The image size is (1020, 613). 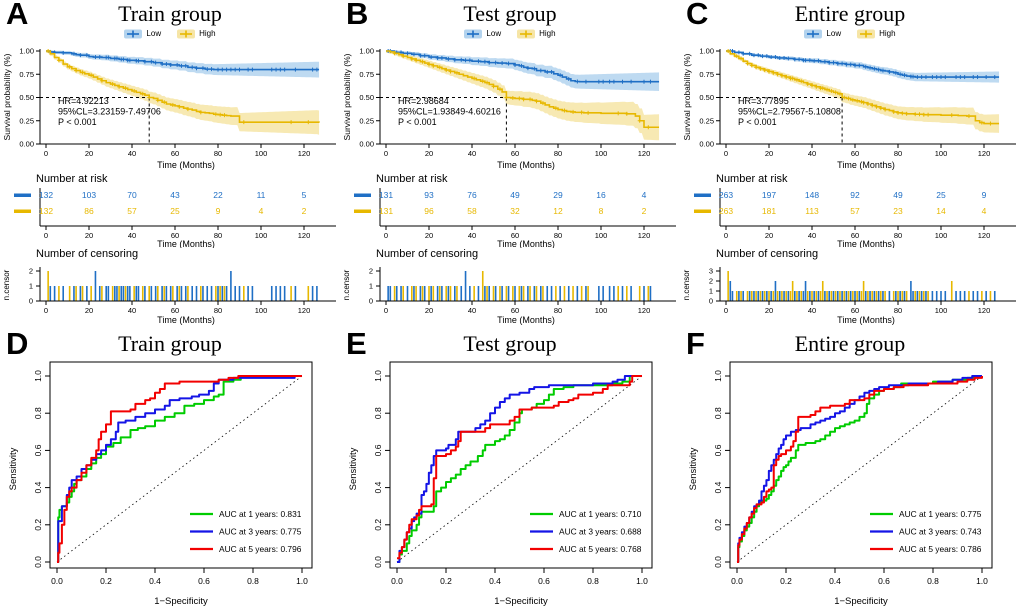 What do you see at coordinates (706, 97) in the screenshot?
I see `y-tick-label: 0.50` at bounding box center [706, 97].